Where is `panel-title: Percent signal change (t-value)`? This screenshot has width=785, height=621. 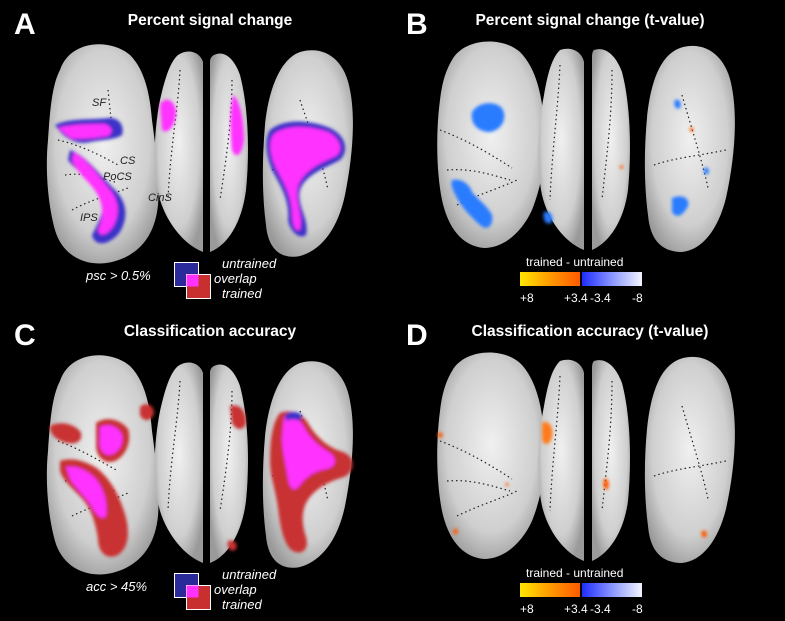
panel-title: Percent signal change (t-value) is located at coordinates (590, 21).